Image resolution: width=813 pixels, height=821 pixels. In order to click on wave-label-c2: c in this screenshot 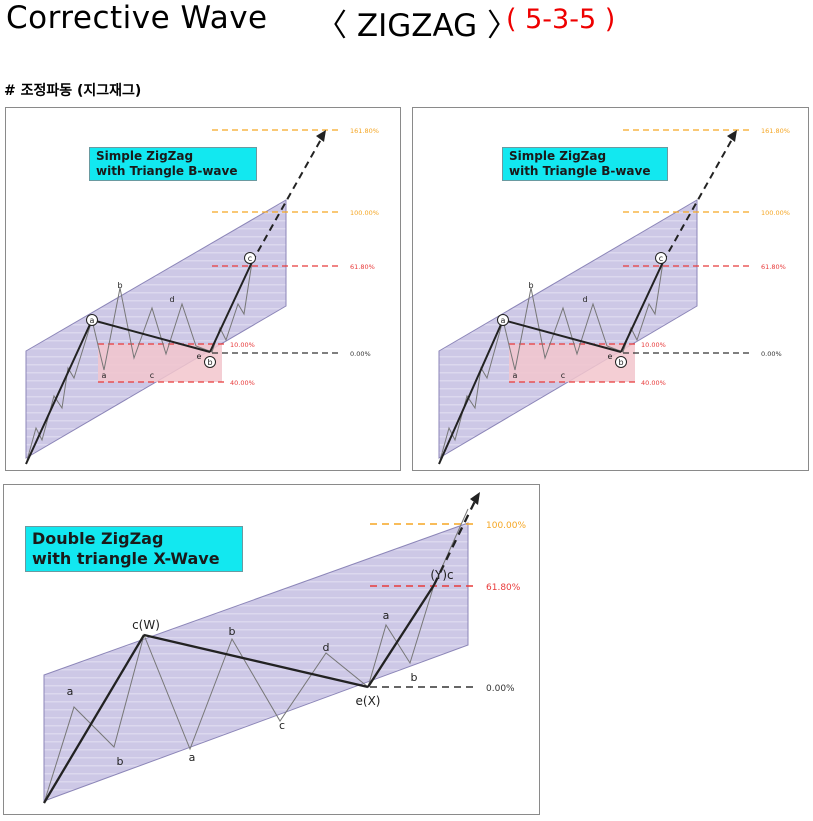, I will do `click(282, 725)`.